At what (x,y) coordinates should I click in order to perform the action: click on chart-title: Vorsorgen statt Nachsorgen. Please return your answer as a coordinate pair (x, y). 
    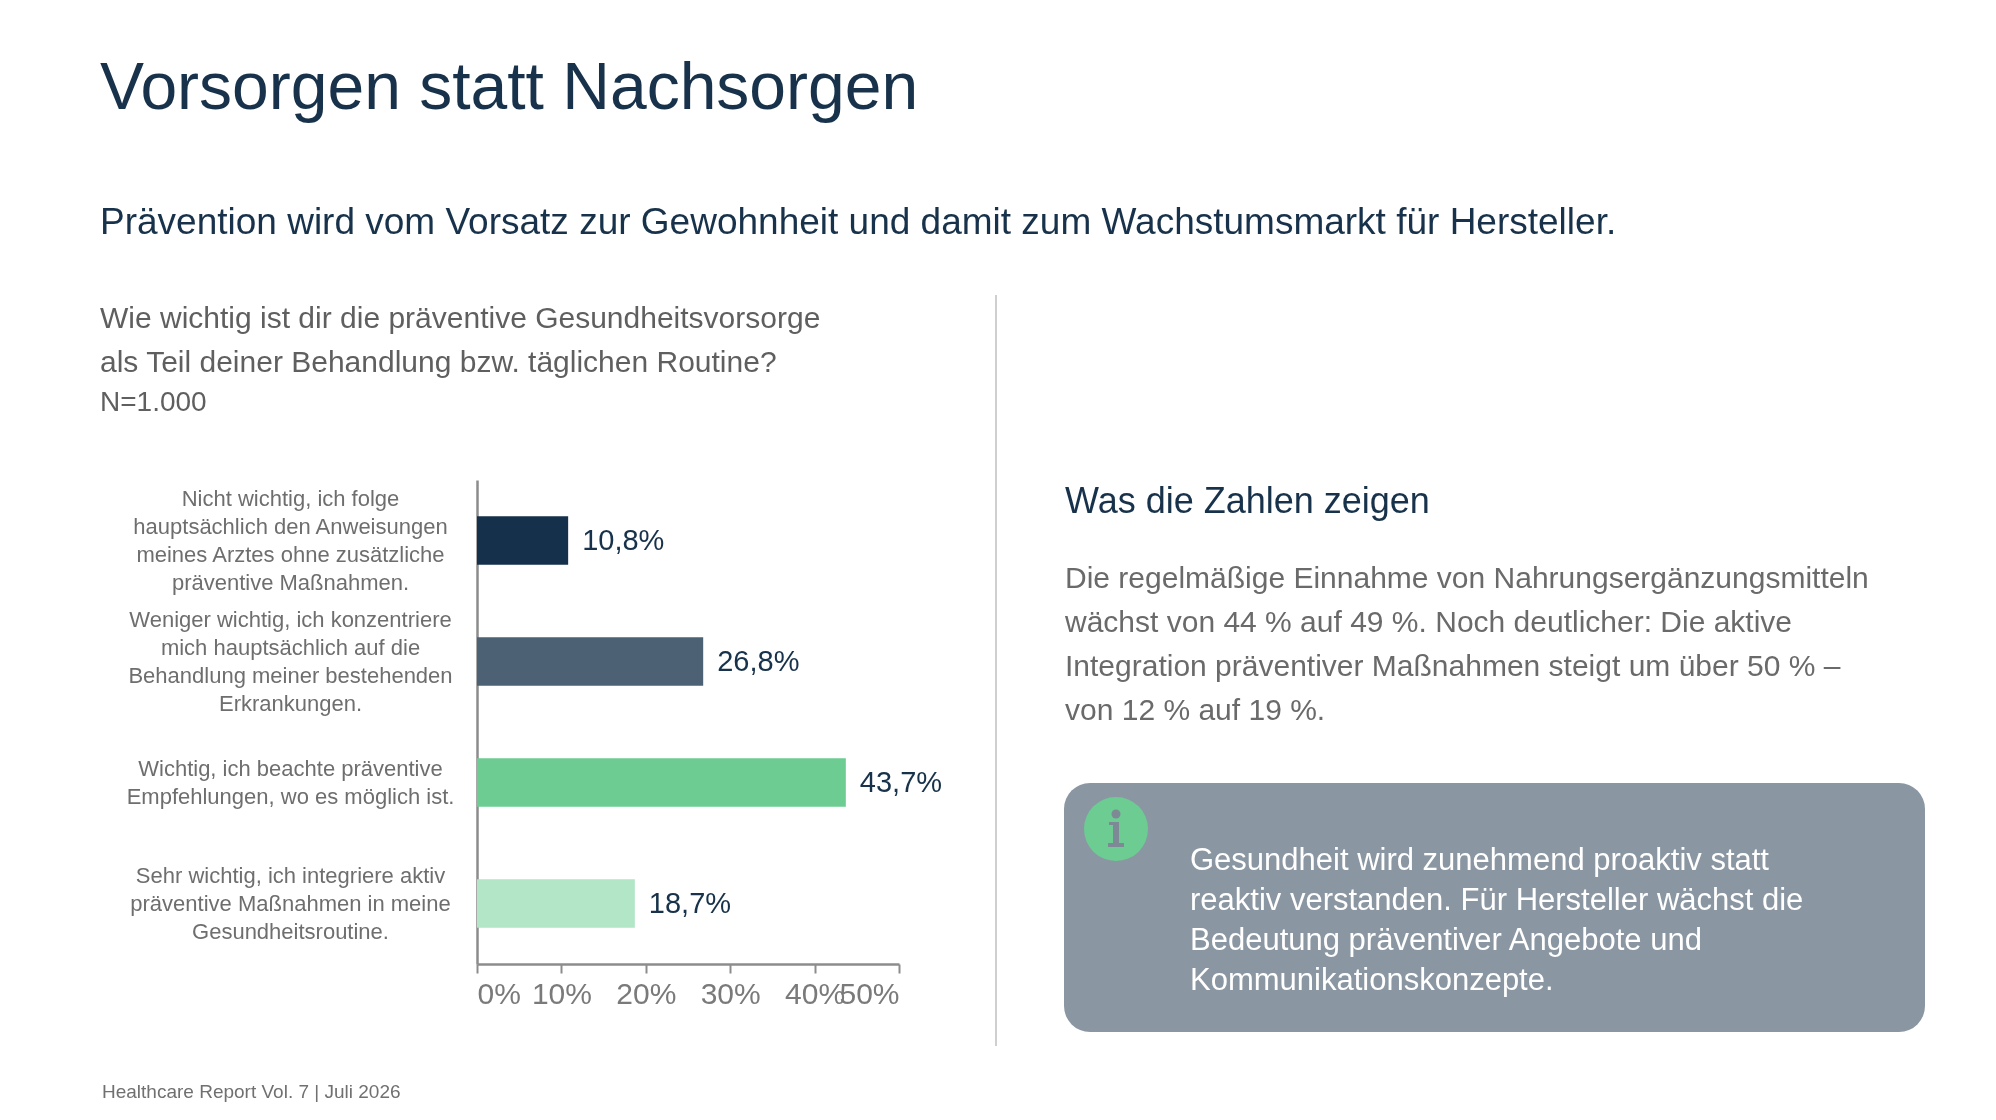
    Looking at the image, I should click on (509, 86).